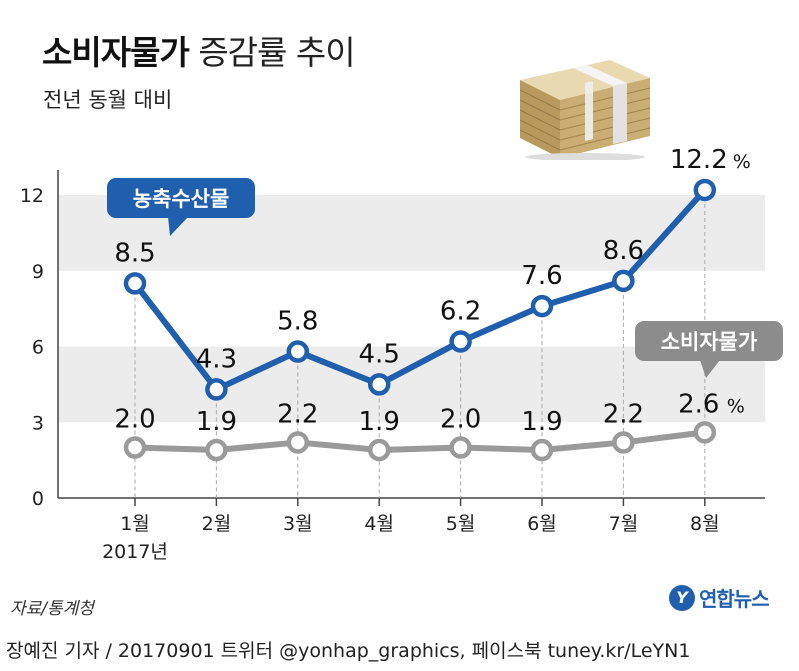  What do you see at coordinates (216, 359) in the screenshot?
I see `agri-data-label: 4.3` at bounding box center [216, 359].